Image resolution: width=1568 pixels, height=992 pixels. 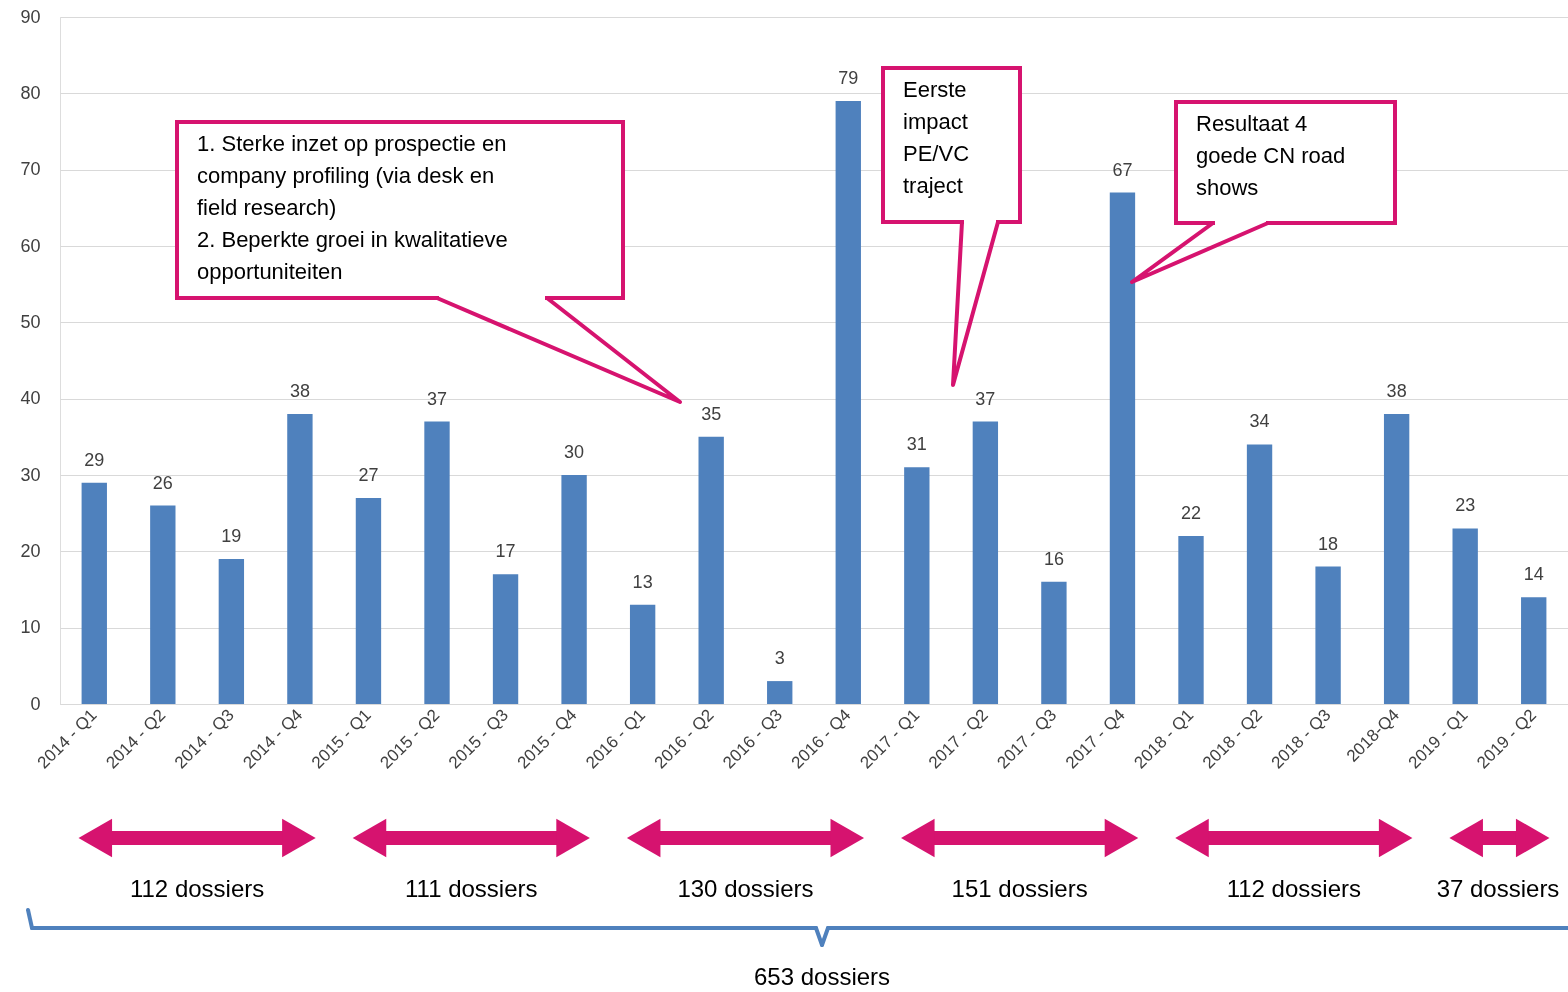 What do you see at coordinates (30, 474) in the screenshot?
I see `y-tick-label: 30` at bounding box center [30, 474].